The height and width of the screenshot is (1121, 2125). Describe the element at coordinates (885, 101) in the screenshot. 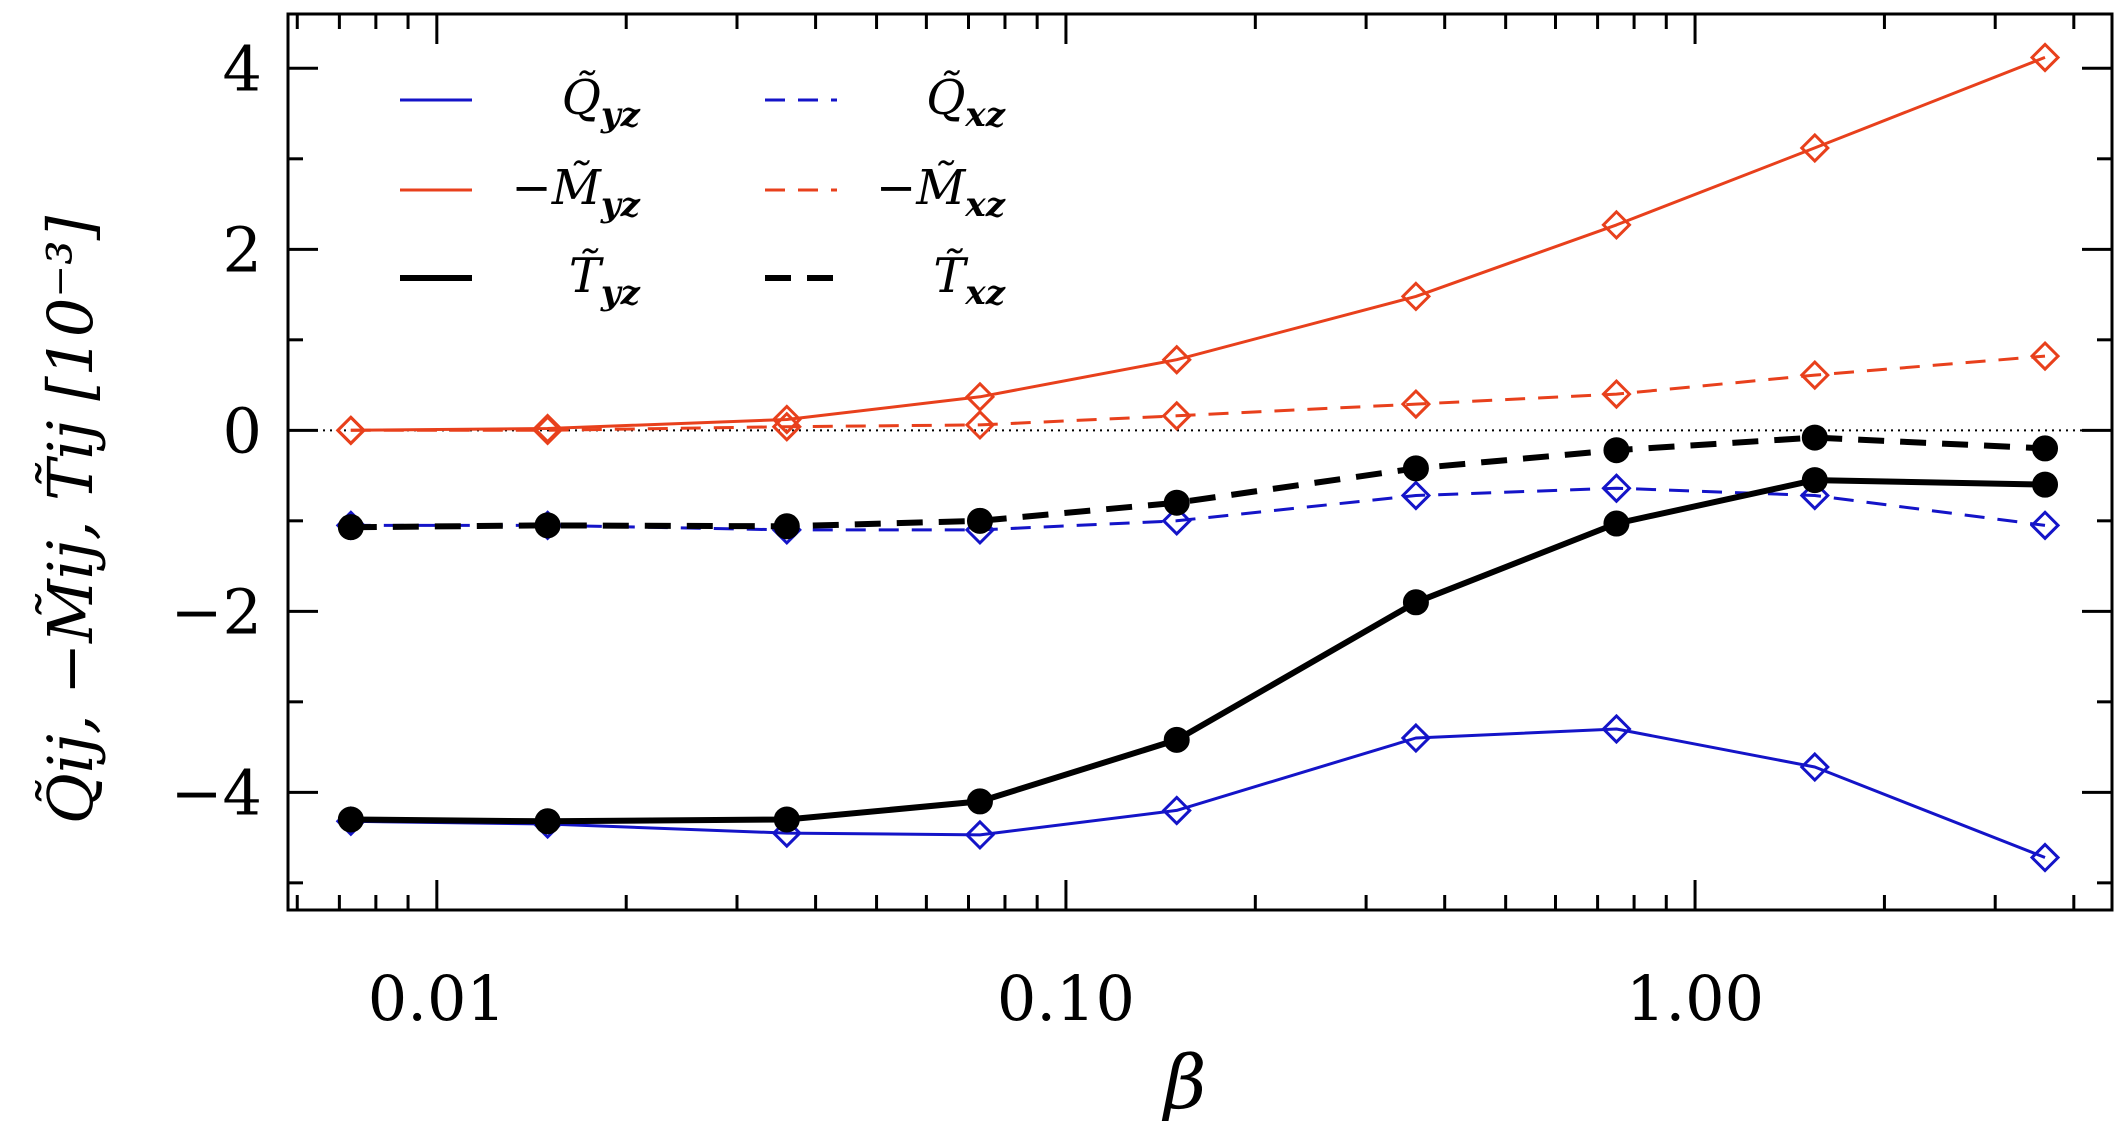

I see `legend-entry-q-xz: Q̃xz` at that location.